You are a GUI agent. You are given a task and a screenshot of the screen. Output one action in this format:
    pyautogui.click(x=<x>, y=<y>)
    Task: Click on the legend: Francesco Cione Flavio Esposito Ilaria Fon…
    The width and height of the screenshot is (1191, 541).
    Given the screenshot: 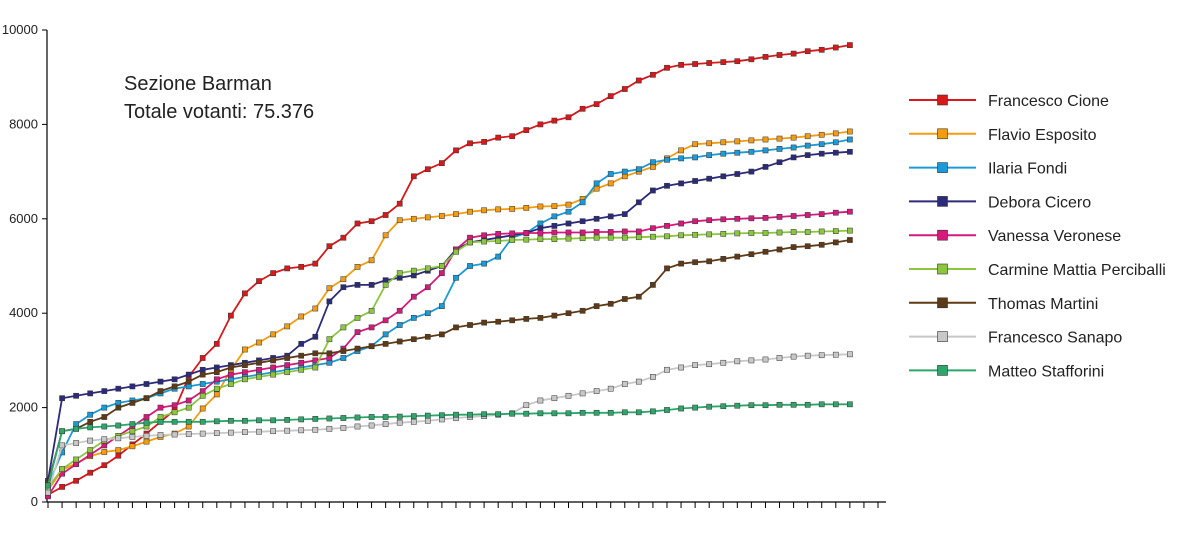 What is the action you would take?
    pyautogui.click(x=1037, y=236)
    